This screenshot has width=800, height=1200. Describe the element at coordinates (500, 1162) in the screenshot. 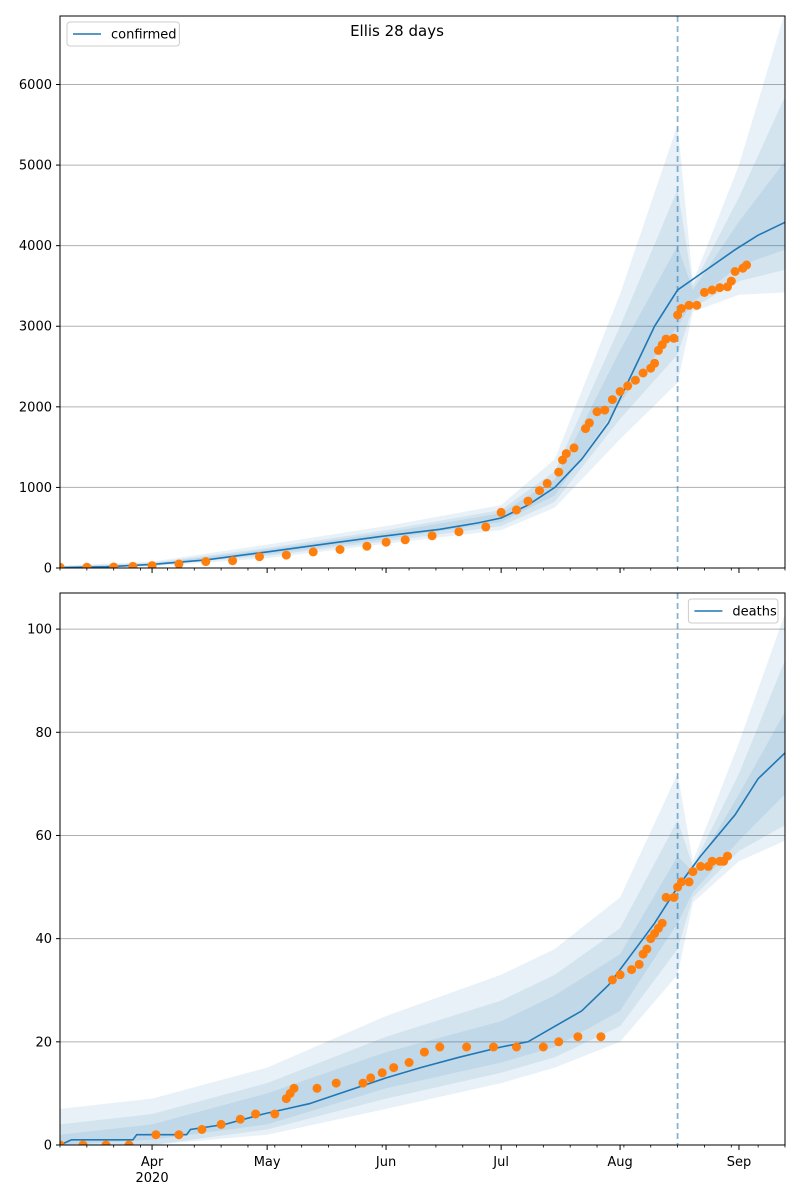

I see `x-tick-label: Jul` at that location.